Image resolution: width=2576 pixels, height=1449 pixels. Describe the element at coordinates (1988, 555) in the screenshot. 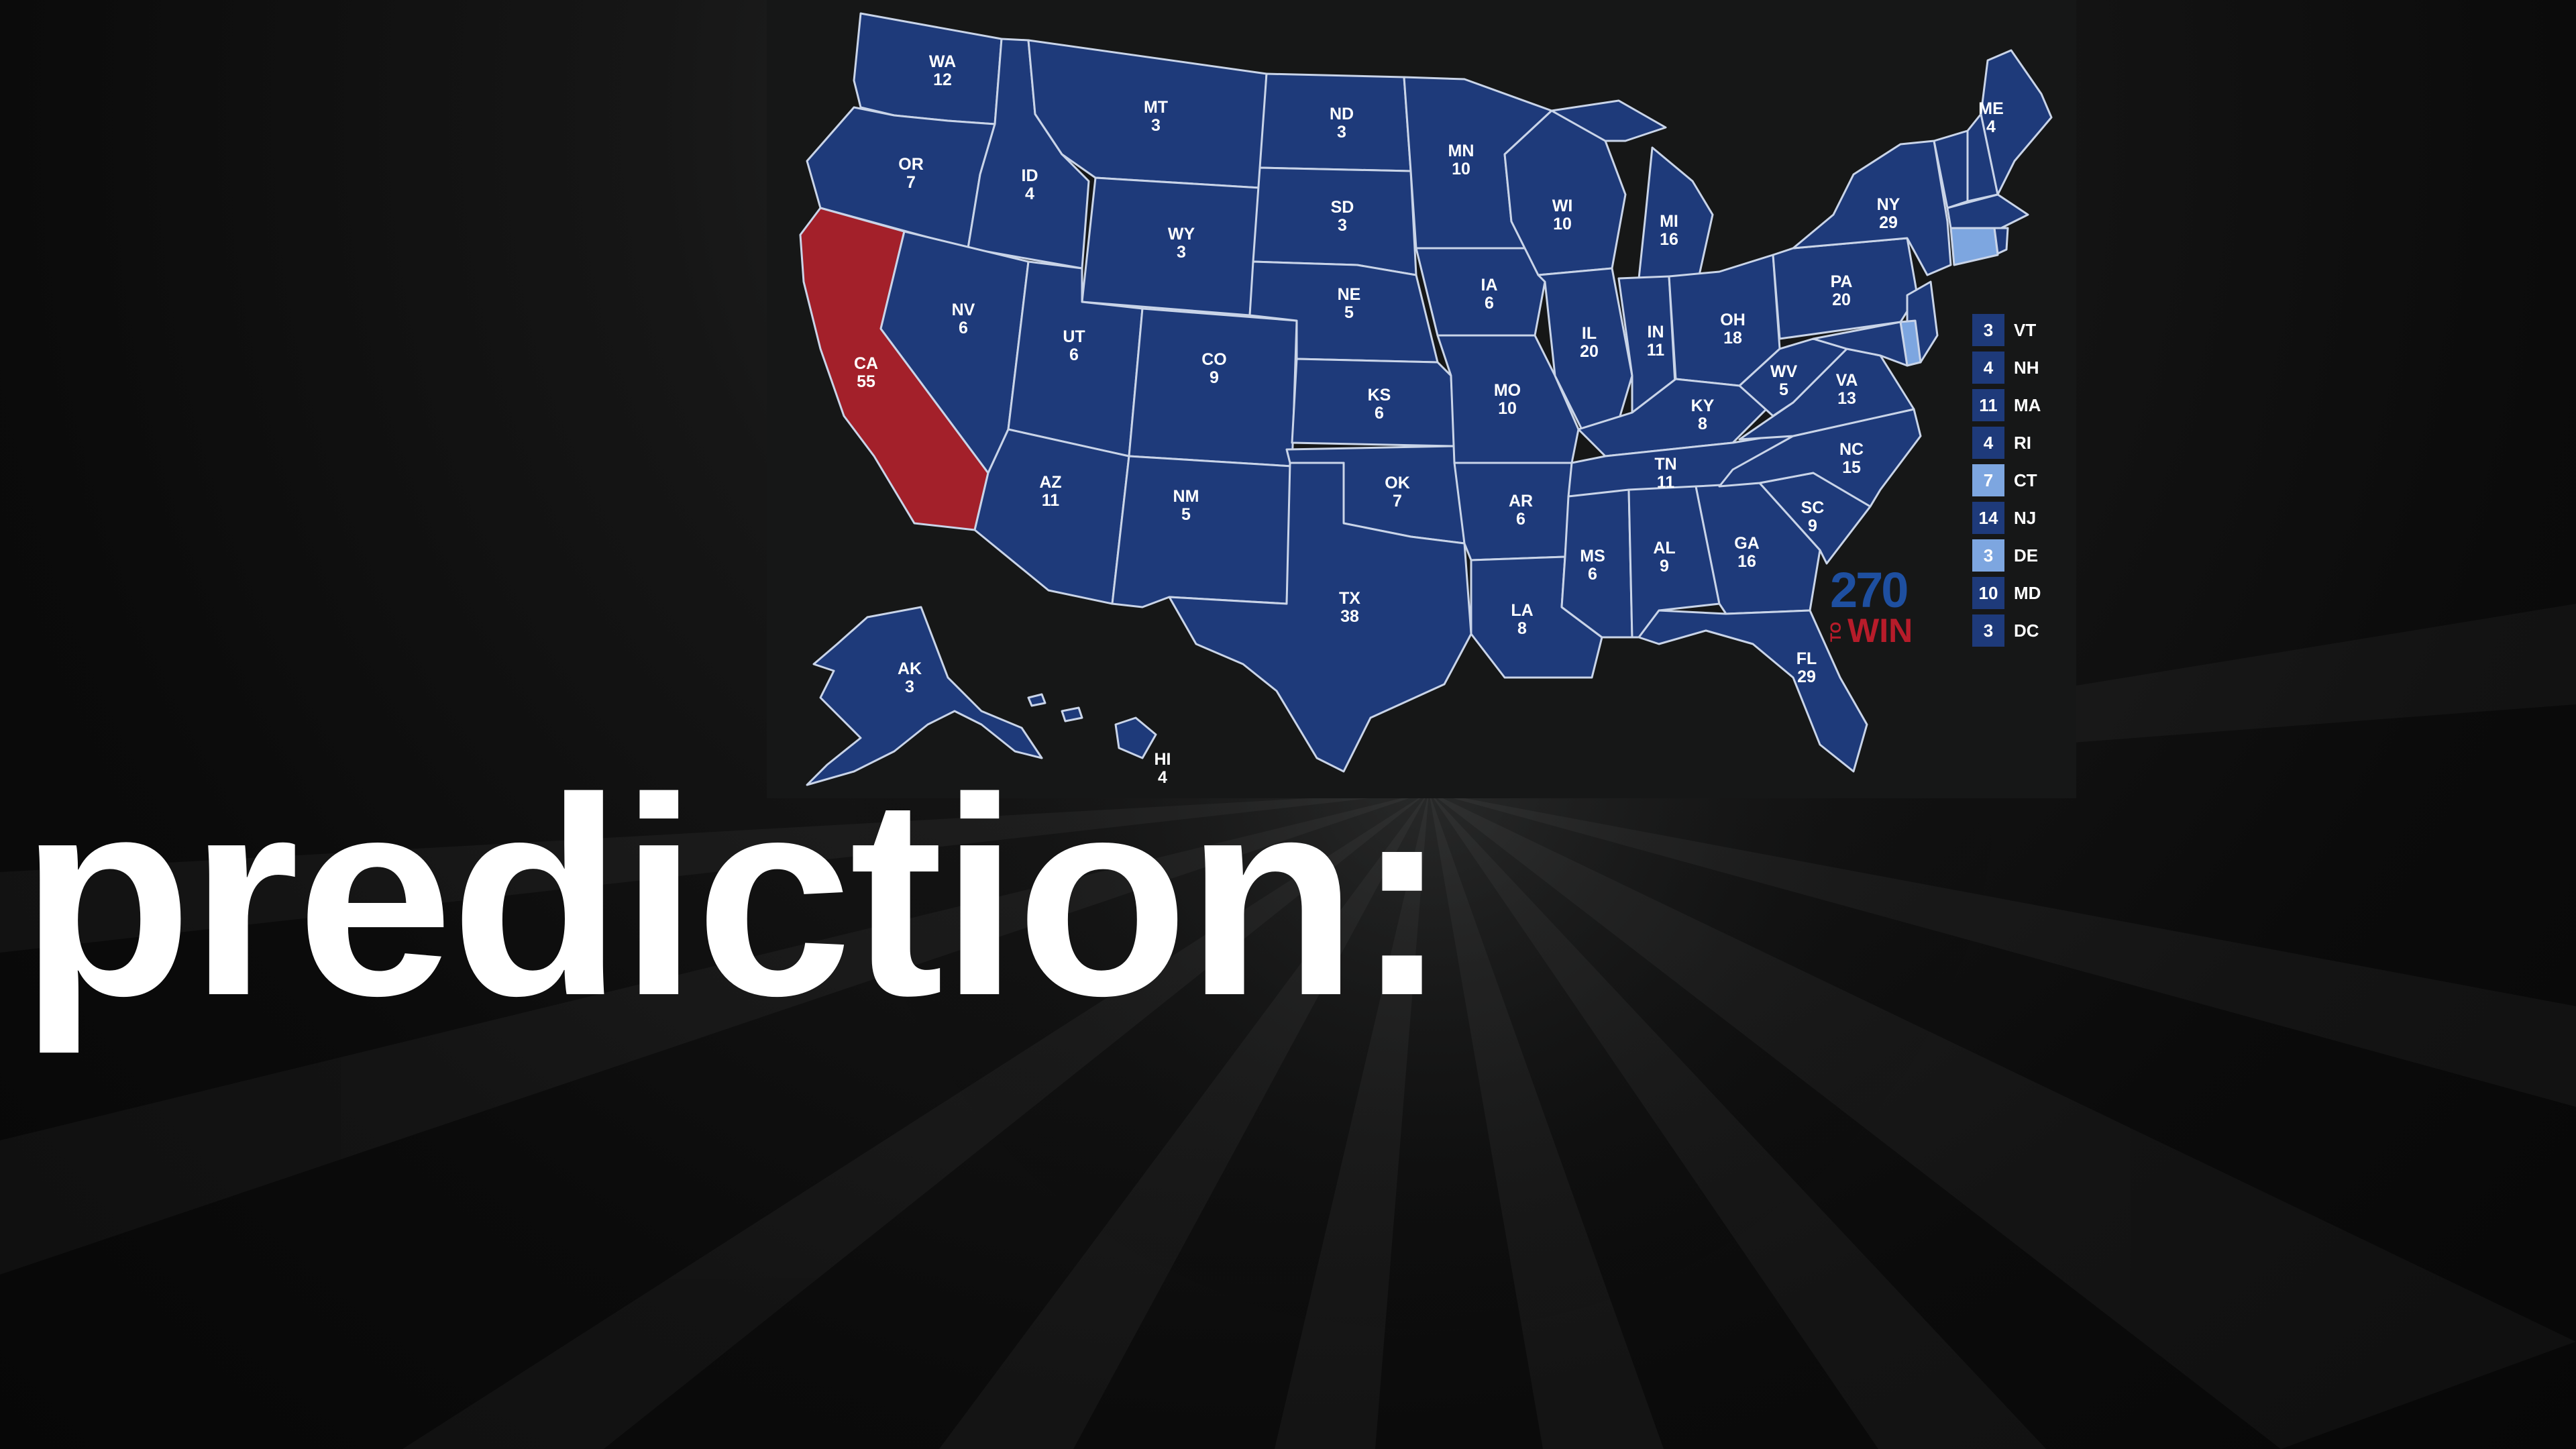

I see `legend-ev-de: 3` at that location.